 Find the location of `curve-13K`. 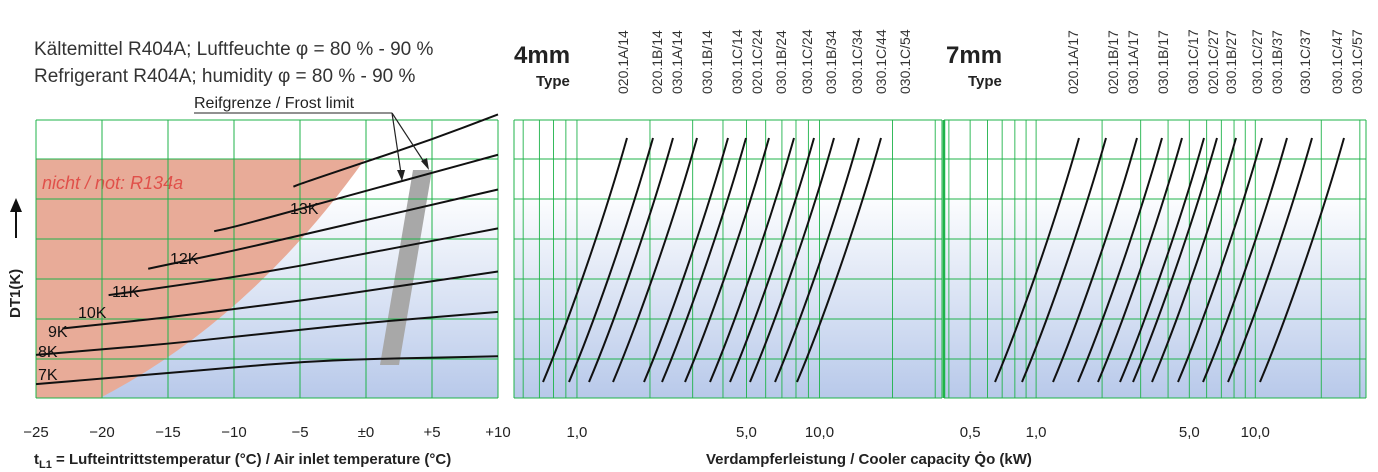

curve-13K is located at coordinates (396, 150).